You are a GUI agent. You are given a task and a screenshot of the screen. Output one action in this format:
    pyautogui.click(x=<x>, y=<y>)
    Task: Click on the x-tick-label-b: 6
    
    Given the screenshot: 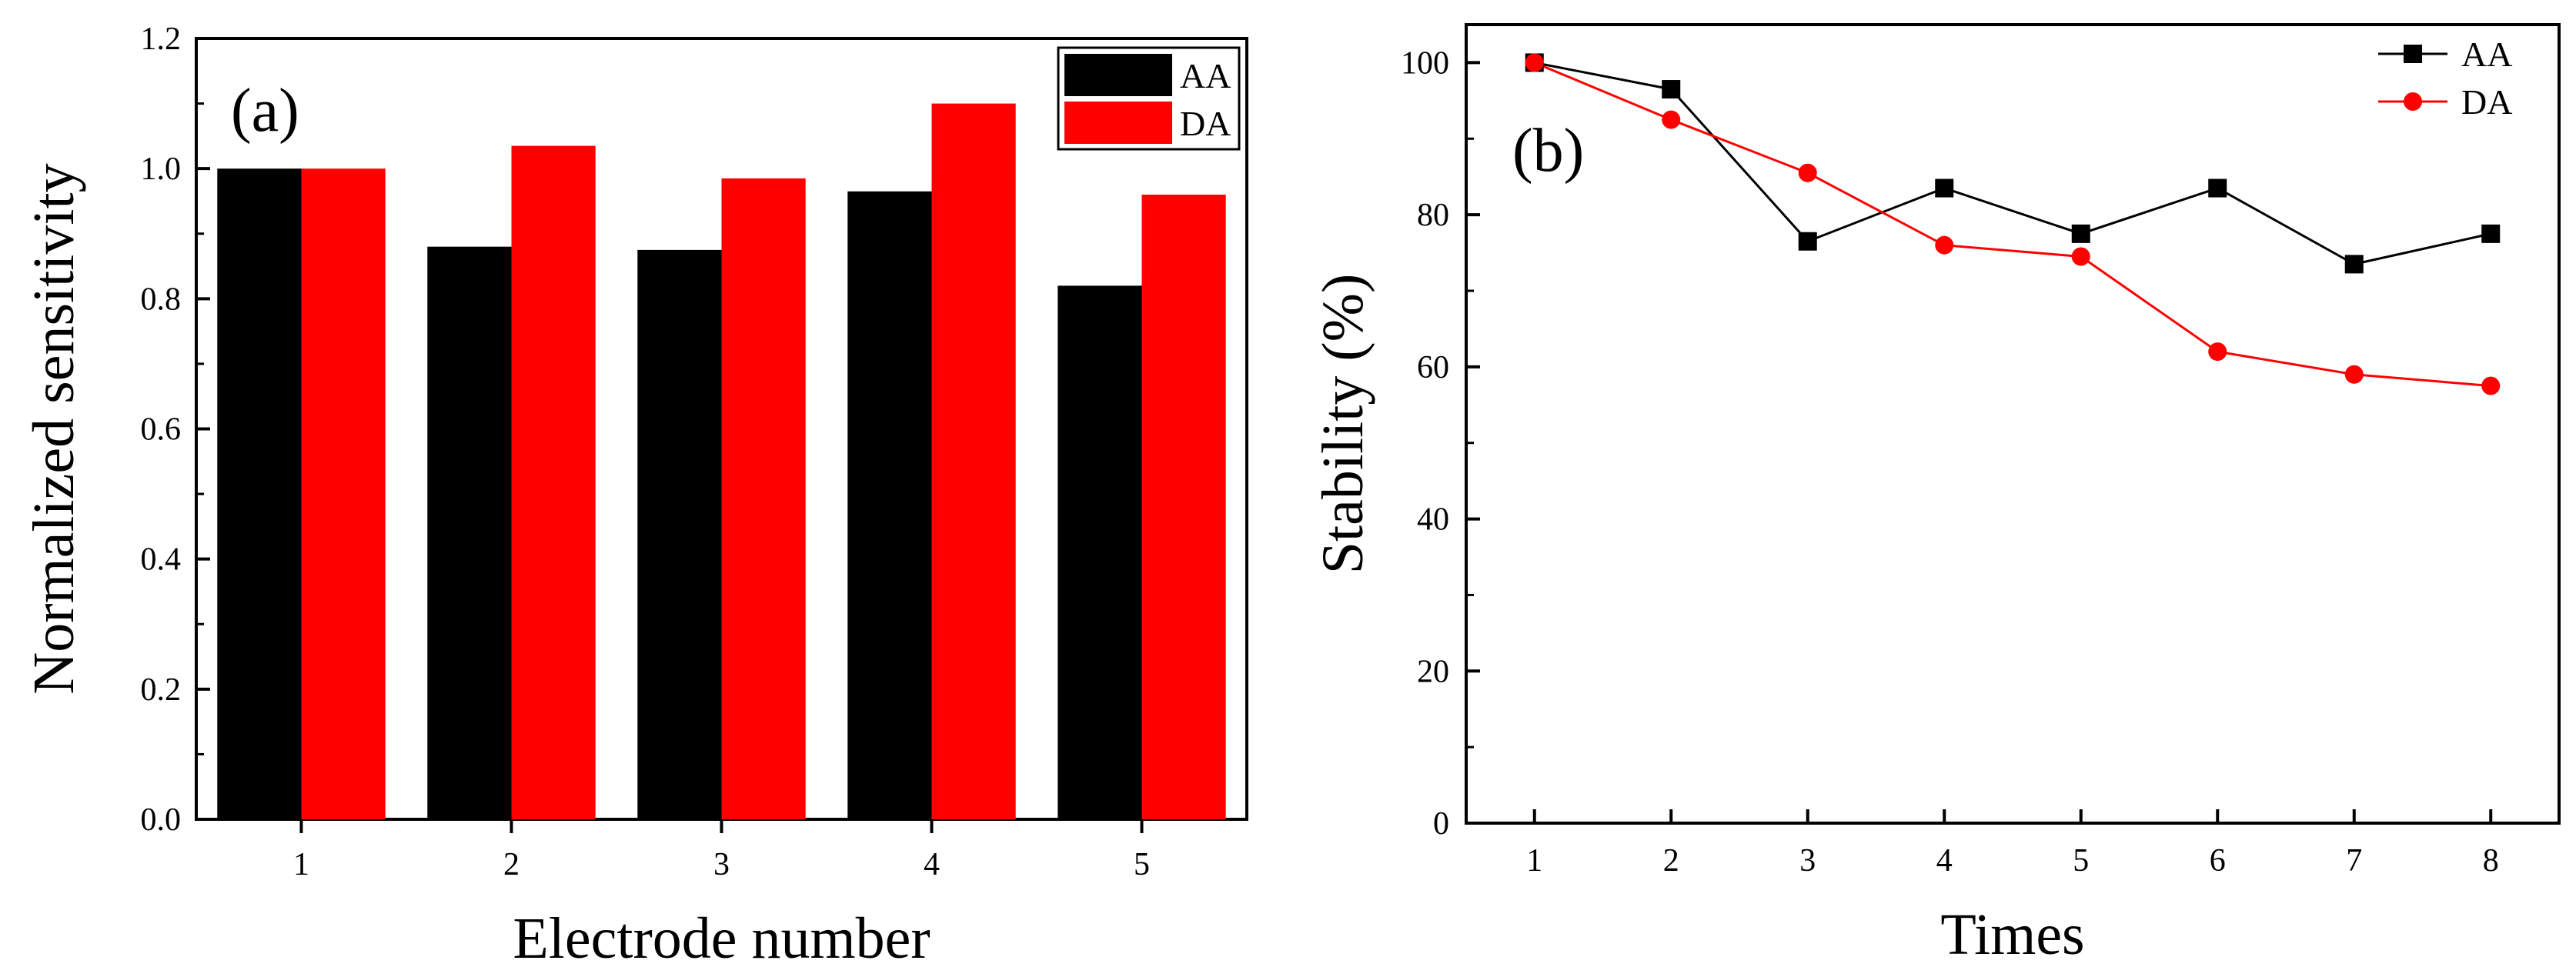 What is the action you would take?
    pyautogui.click(x=2218, y=861)
    